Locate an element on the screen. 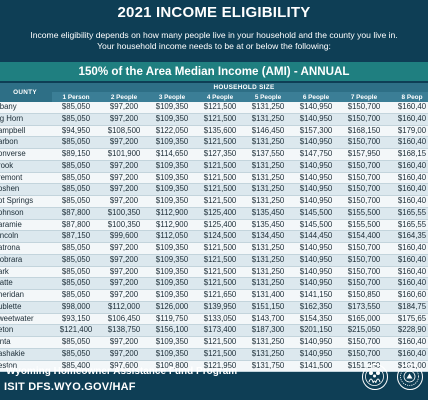 The width and height of the screenshot is (428, 400). income-limit-cell: $93,150 is located at coordinates (76, 319).